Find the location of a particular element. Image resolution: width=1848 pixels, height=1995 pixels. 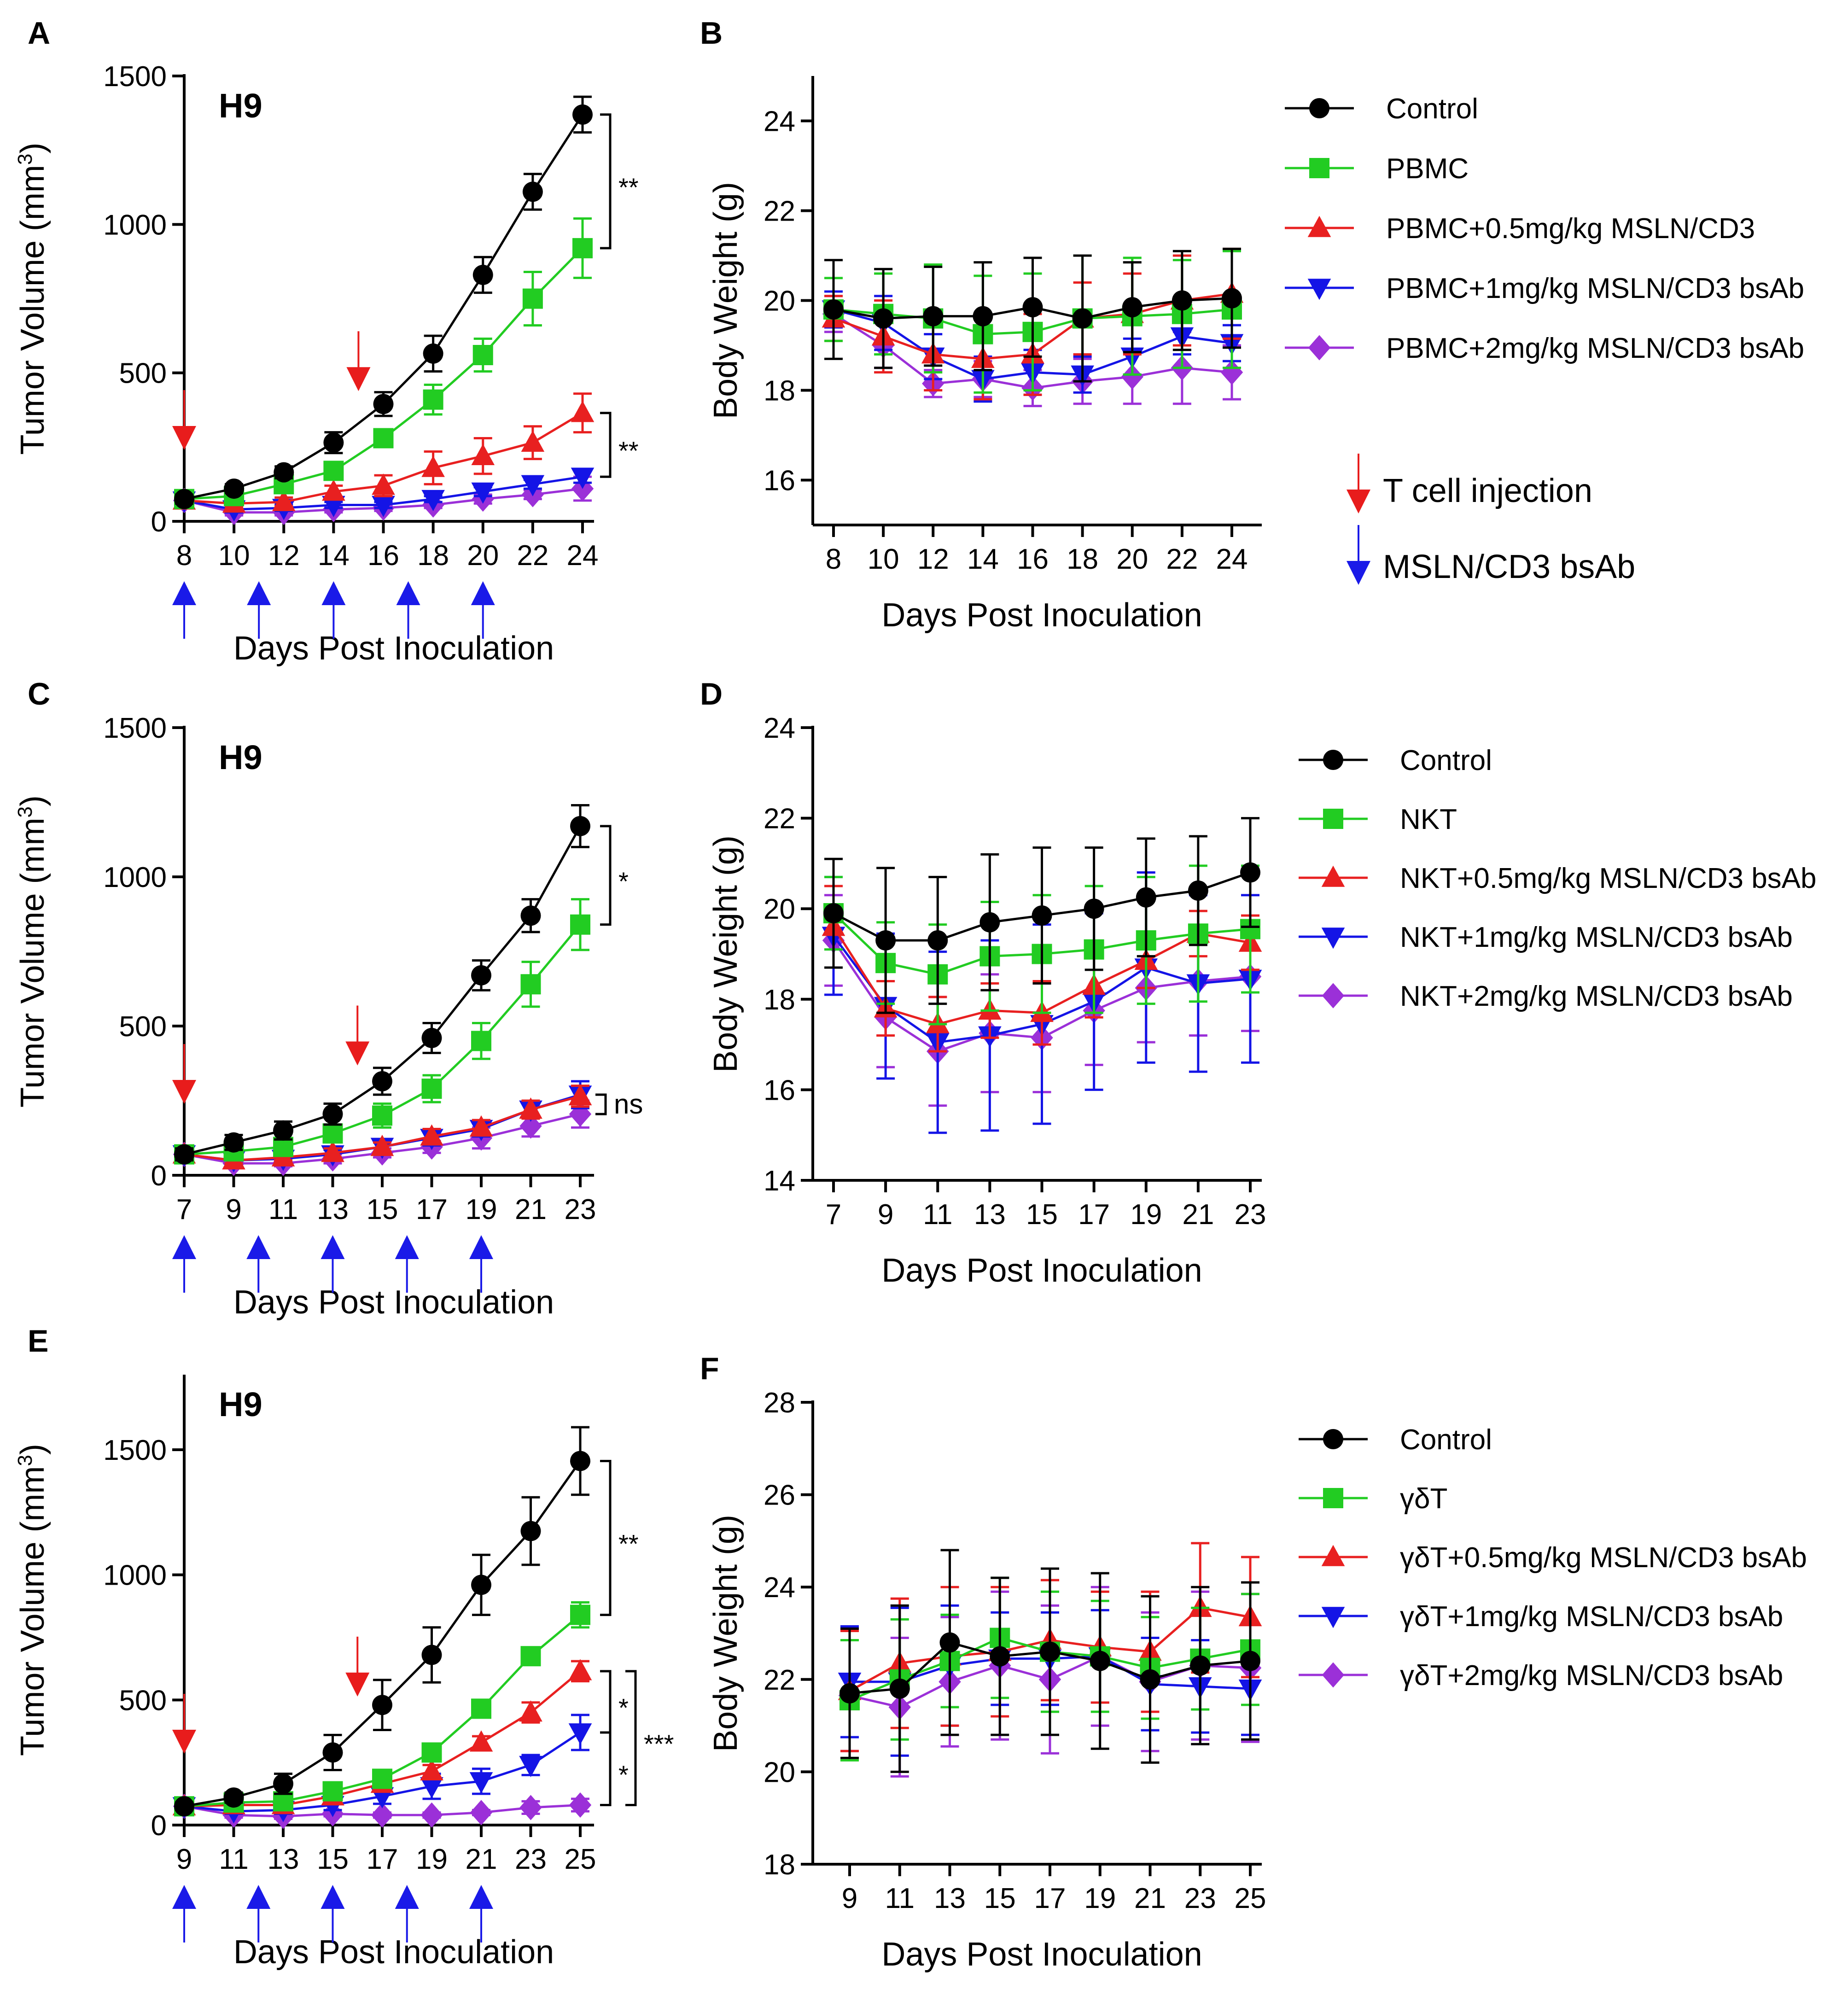

x-tick-label: 19 is located at coordinates (1146, 1215).